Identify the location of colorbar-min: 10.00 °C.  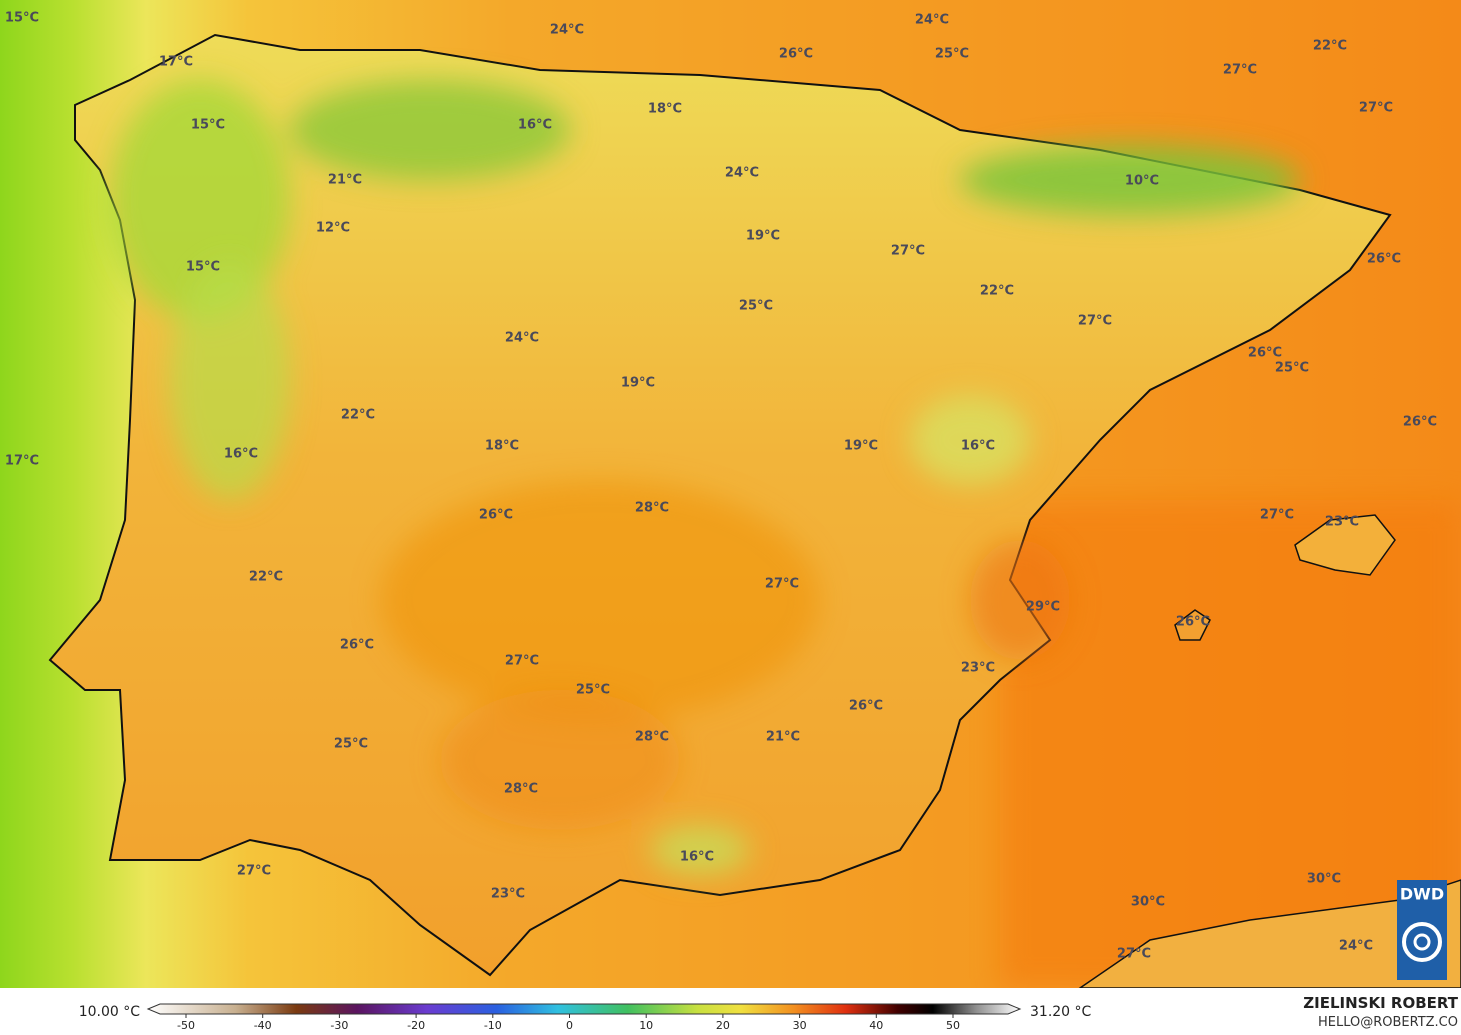
(110, 1012).